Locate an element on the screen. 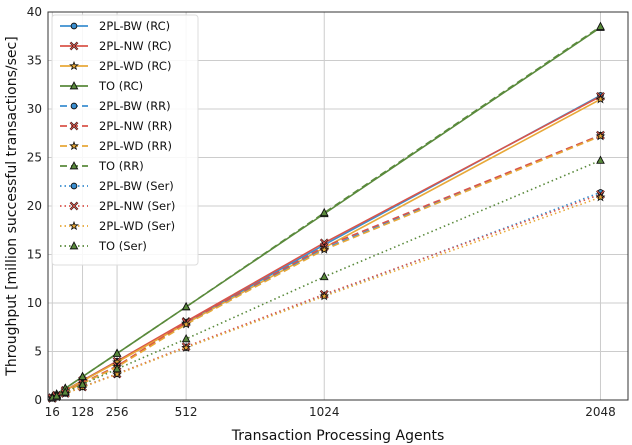  legend-item: TO (Ser) is located at coordinates (103, 246).